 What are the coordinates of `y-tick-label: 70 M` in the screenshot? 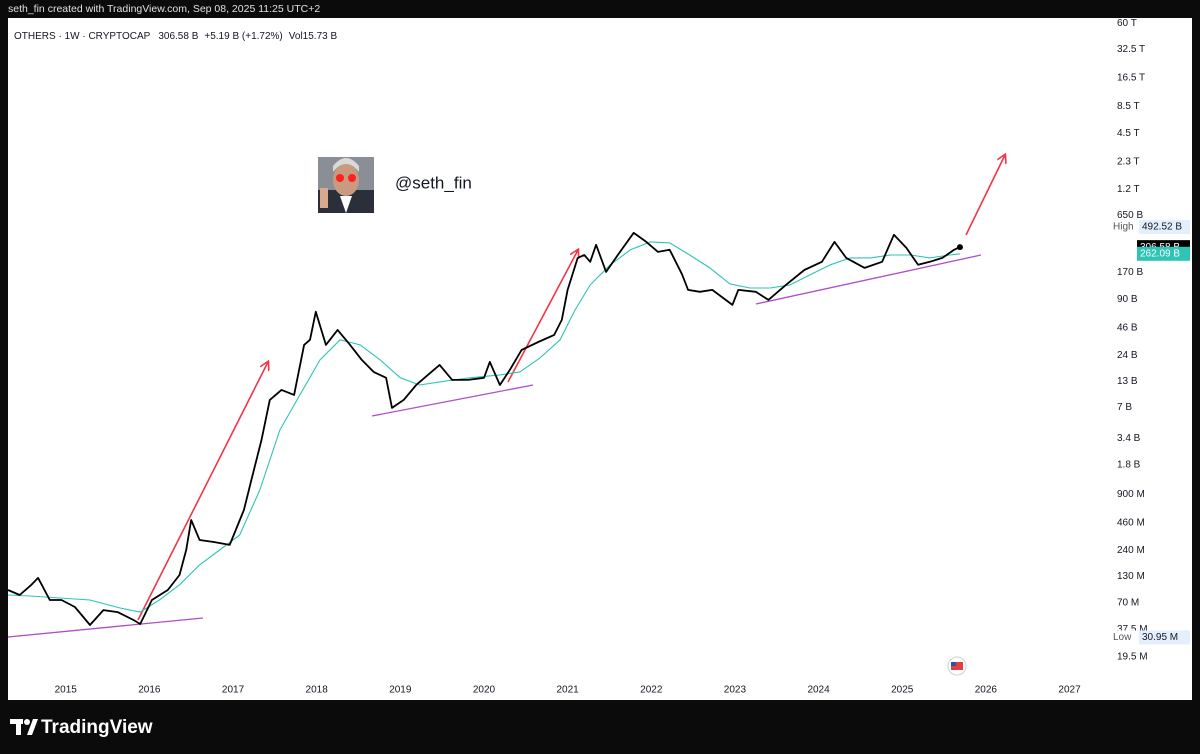 It's located at (1128, 602).